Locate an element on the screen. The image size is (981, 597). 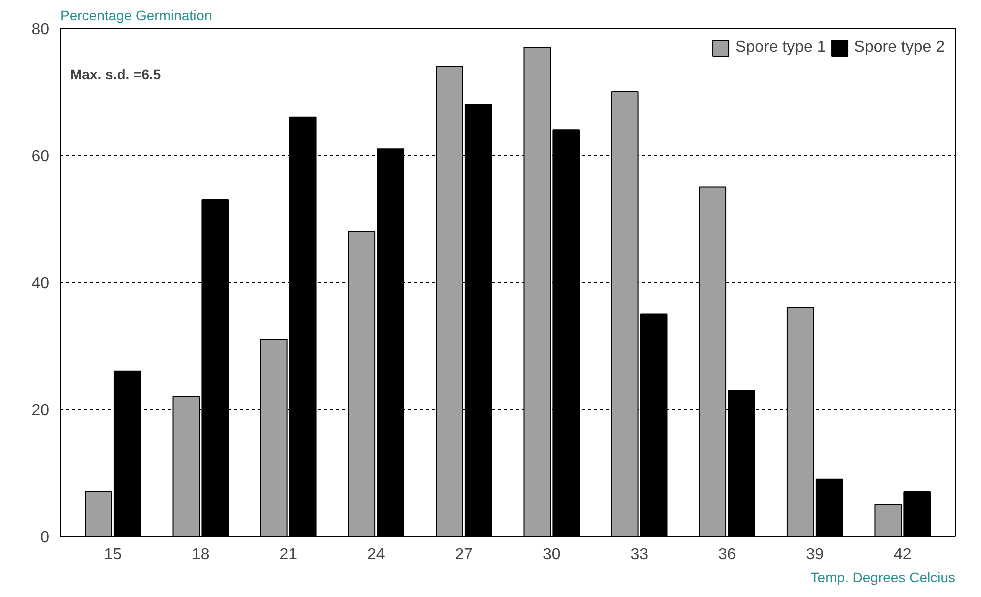
x-tick-label: 24 is located at coordinates (376, 555).